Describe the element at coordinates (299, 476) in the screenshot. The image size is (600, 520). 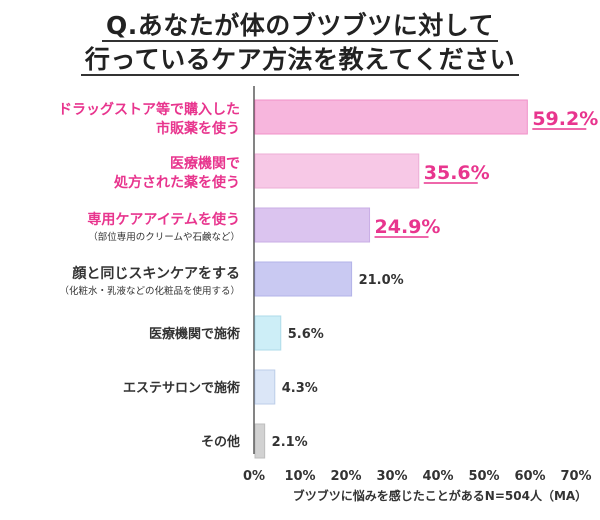
I see `x-tick-label: 10%` at that location.